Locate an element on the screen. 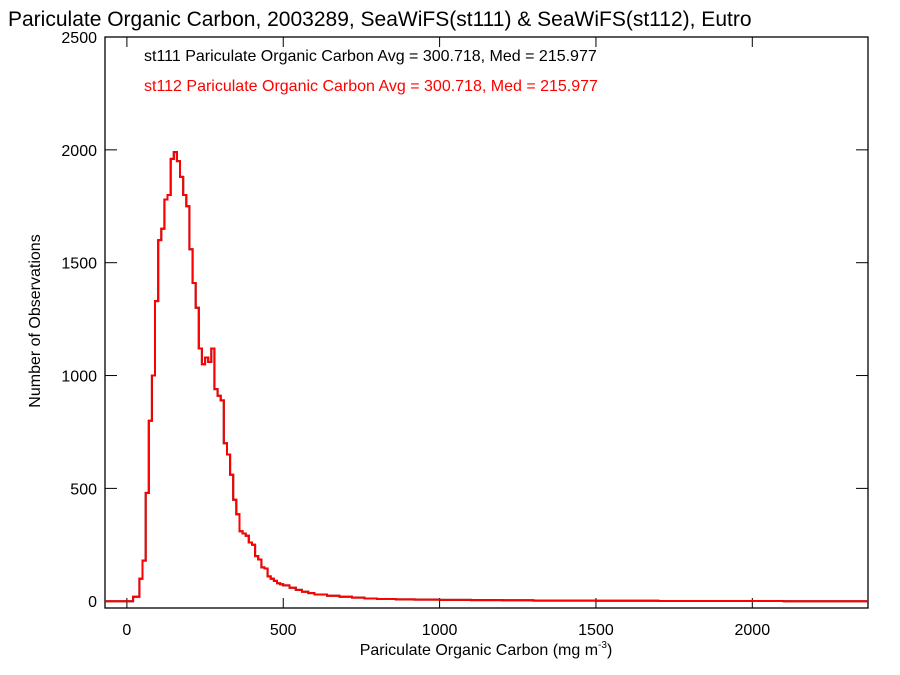 This screenshot has width=900, height=675. y-axis-label: Number of Observations is located at coordinates (35, 320).